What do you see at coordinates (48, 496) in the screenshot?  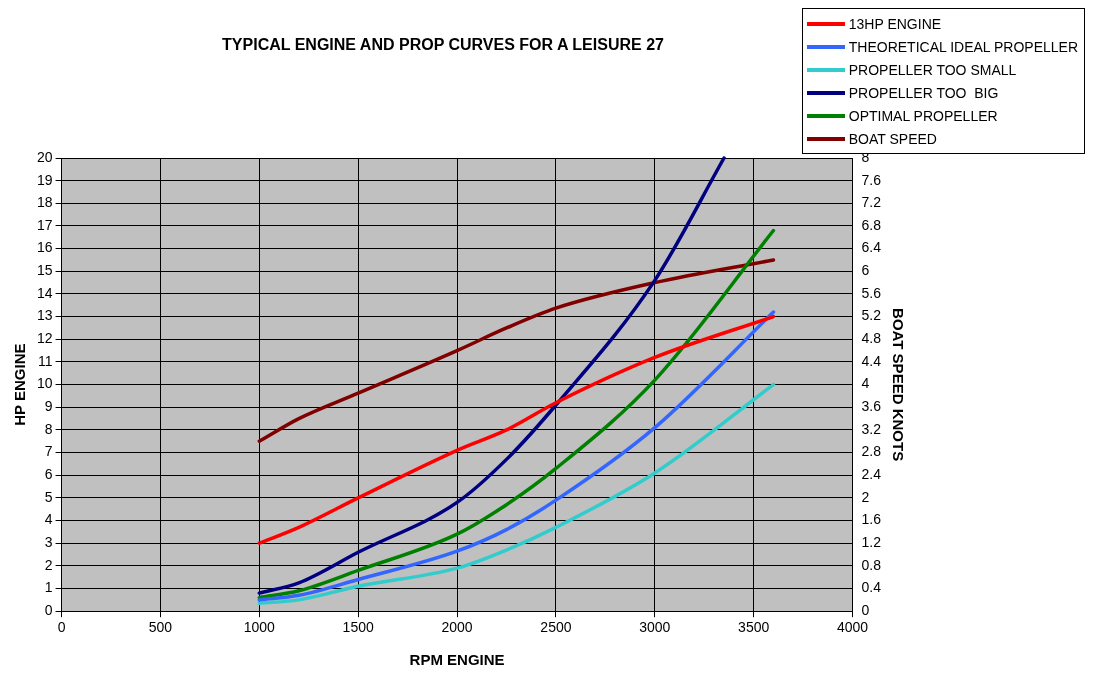 I see `y-tick-label: 5` at bounding box center [48, 496].